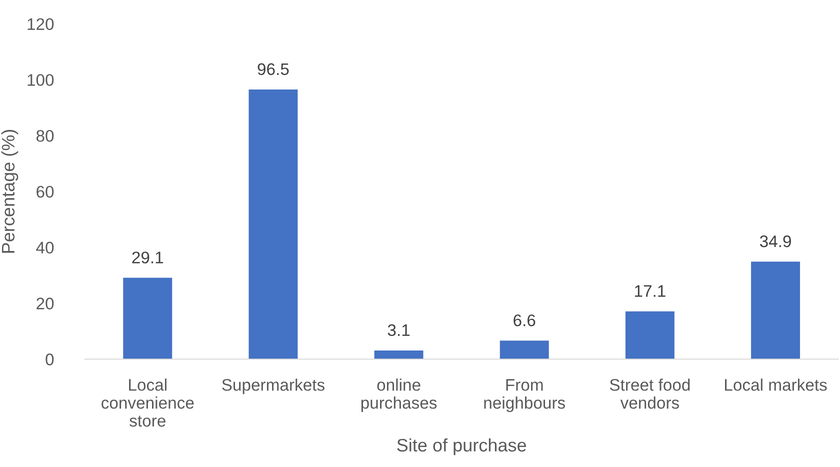  Describe the element at coordinates (45, 248) in the screenshot. I see `y-tick-label: 40` at that location.